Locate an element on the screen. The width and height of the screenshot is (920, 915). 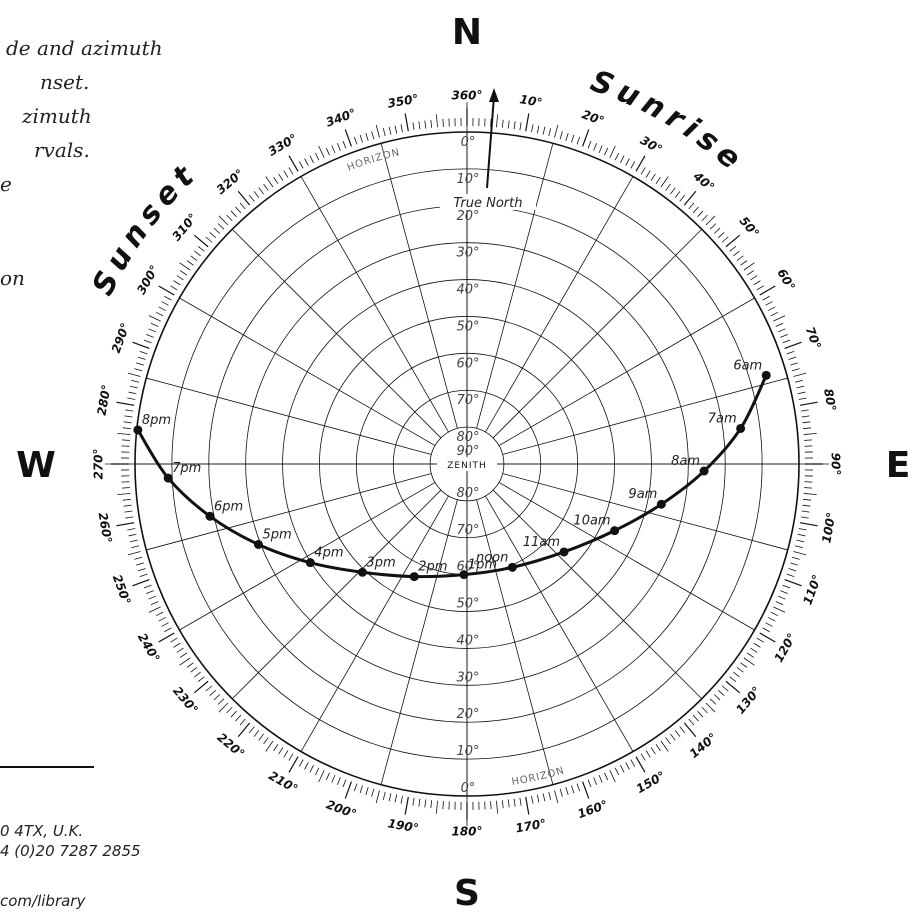
altitude-label-north: 40° is located at coordinates (467, 290).